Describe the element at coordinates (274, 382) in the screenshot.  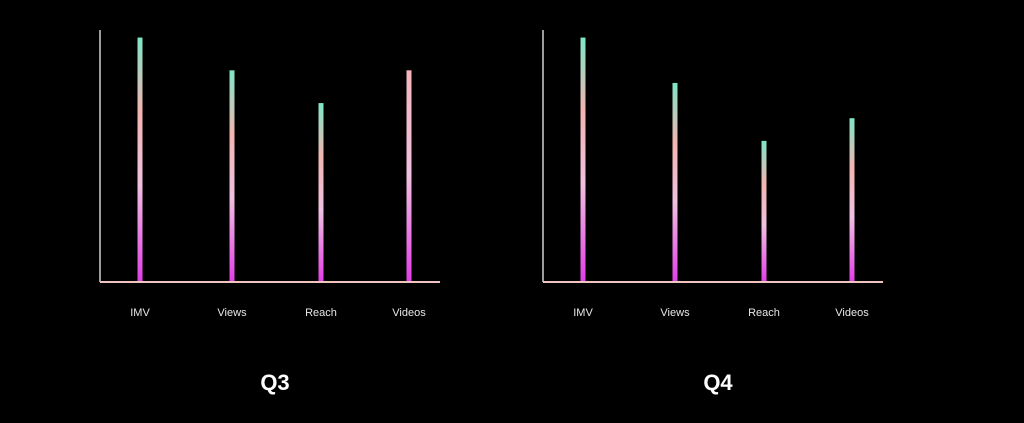
I see `chart-title: Q3` at that location.